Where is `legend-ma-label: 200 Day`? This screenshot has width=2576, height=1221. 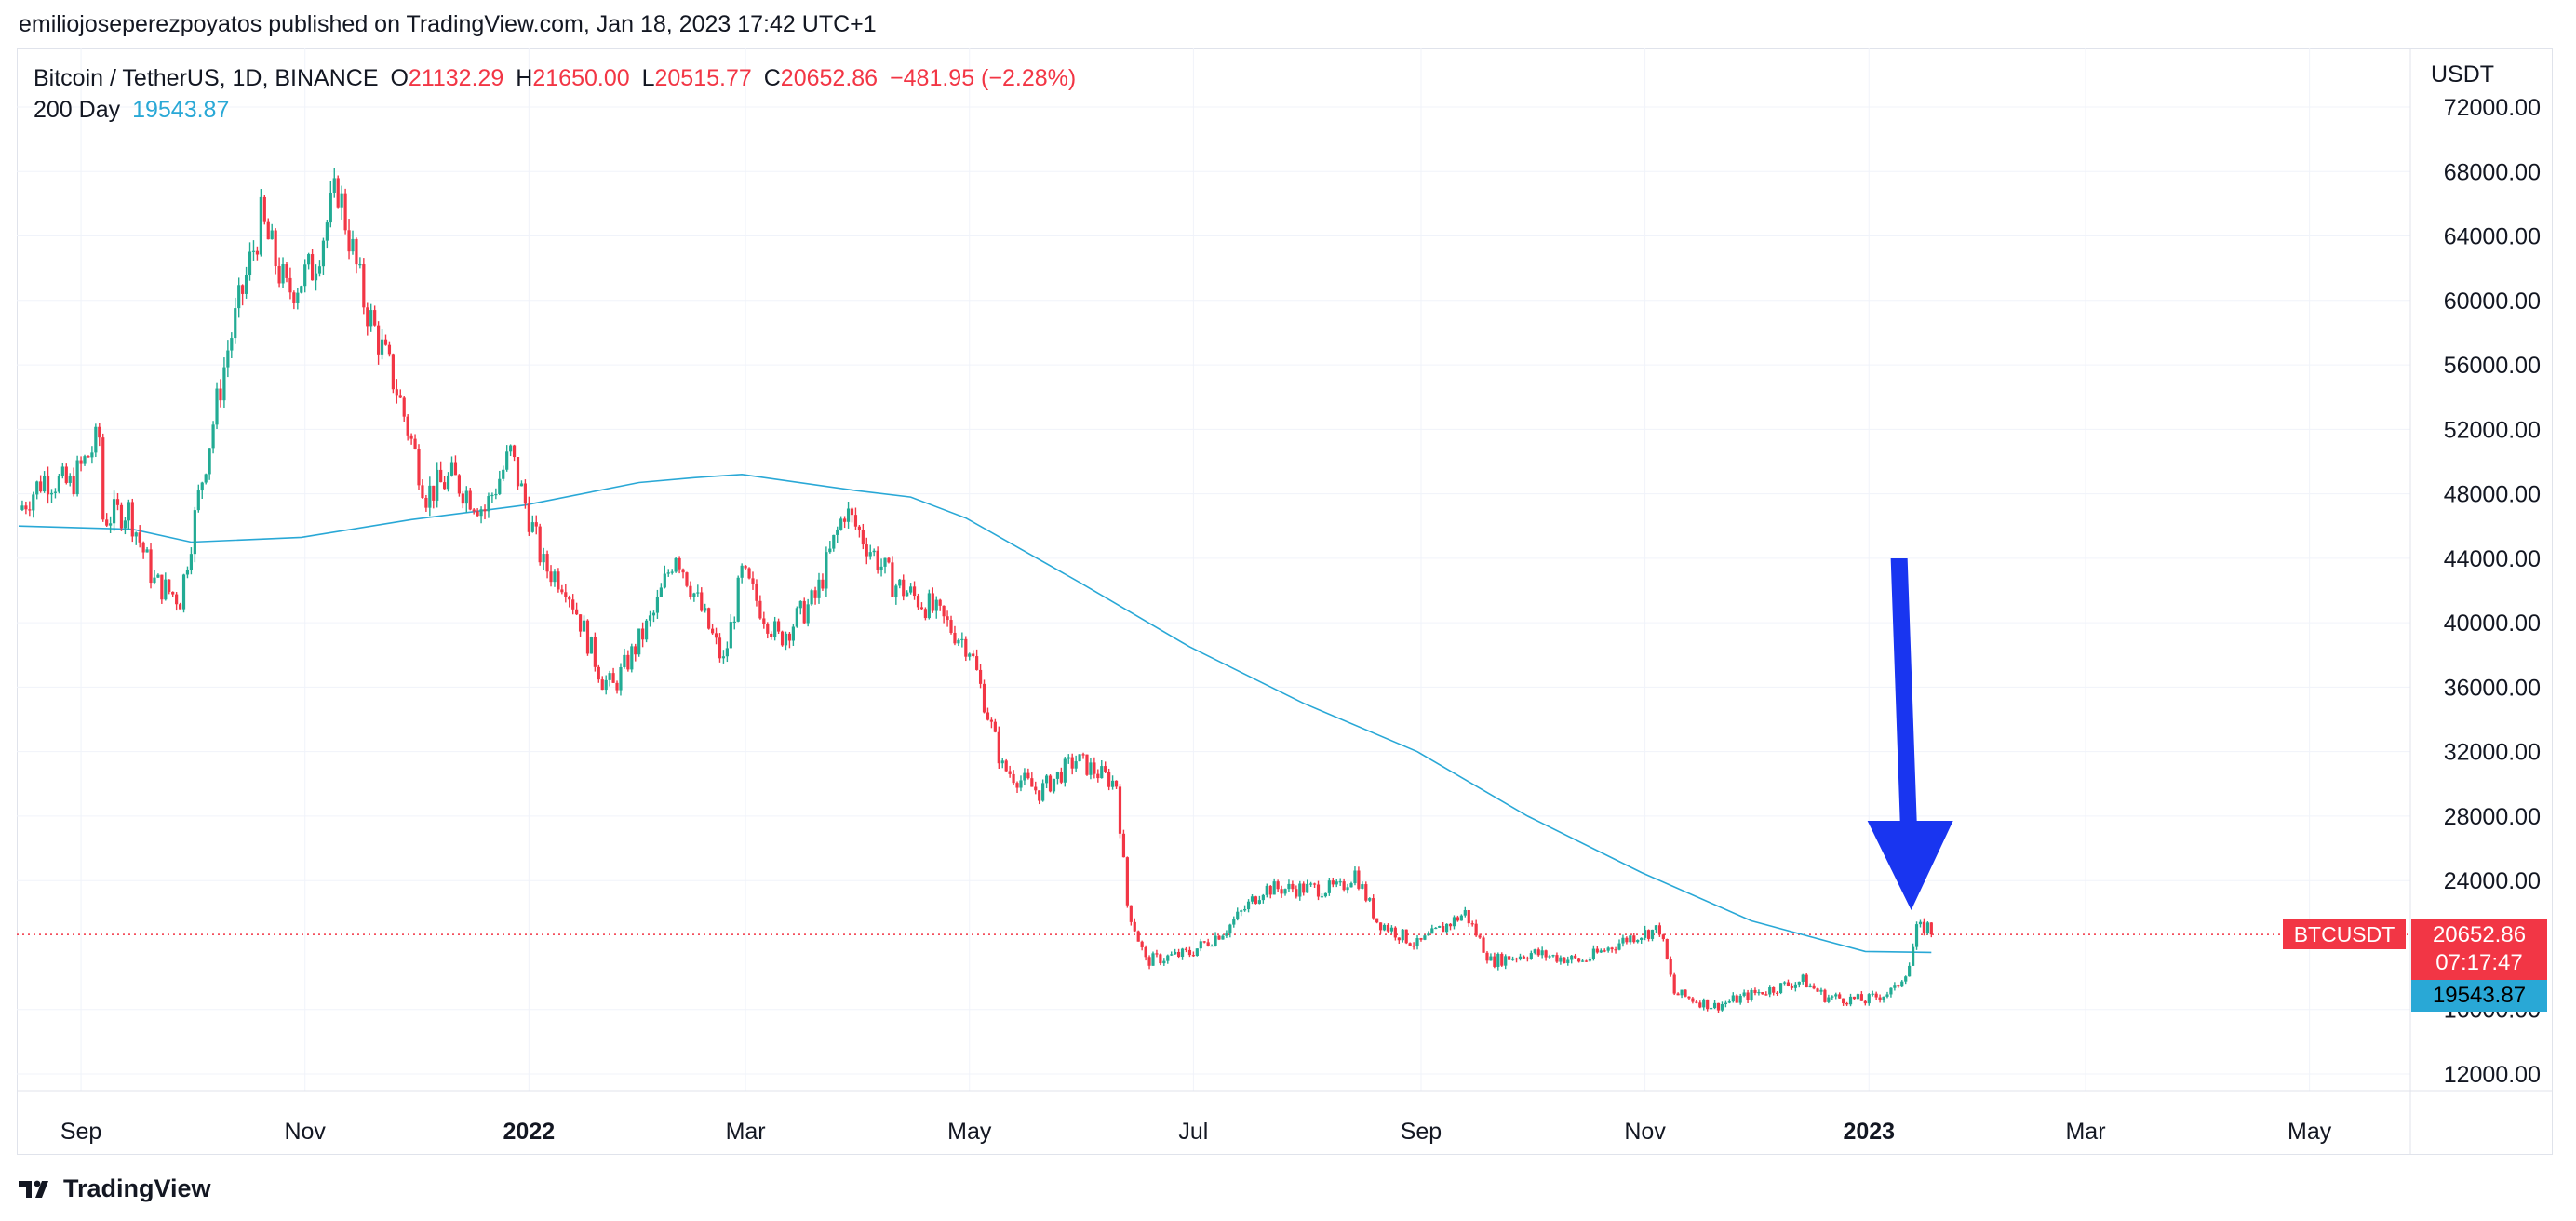 legend-ma-label: 200 Day is located at coordinates (77, 110).